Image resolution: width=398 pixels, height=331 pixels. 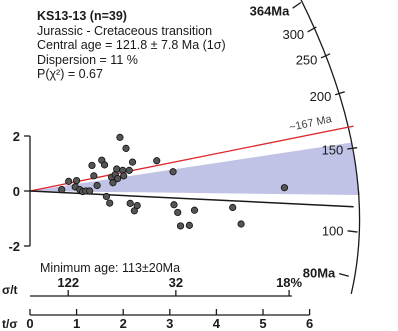 I want to click on x-tick-label: 4, so click(x=217, y=323).